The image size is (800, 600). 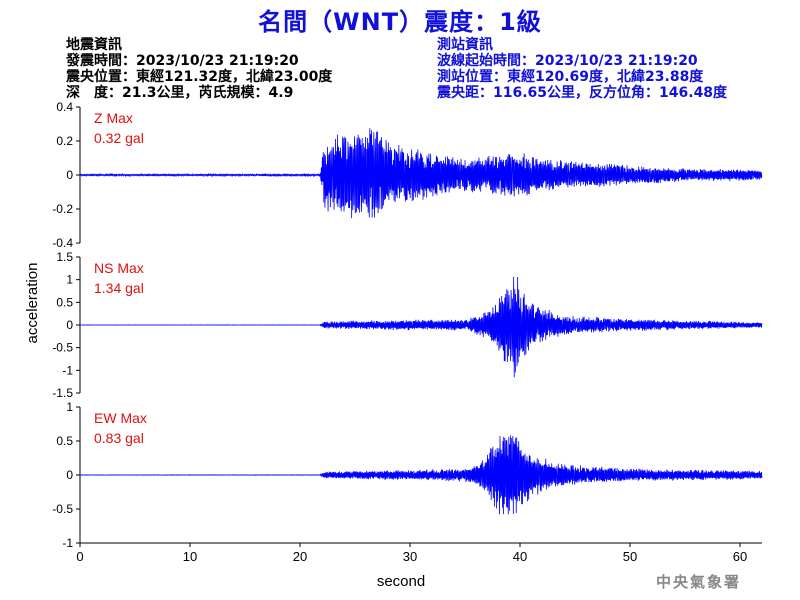 What do you see at coordinates (62, 348) in the screenshot?
I see `y-tick-label-ns: -0.5` at bounding box center [62, 348].